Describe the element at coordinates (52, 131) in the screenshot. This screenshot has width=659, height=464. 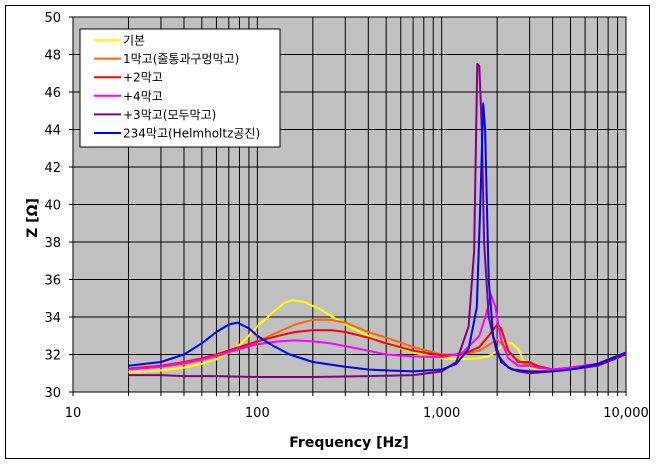
I see `y-tick-label: 44` at that location.